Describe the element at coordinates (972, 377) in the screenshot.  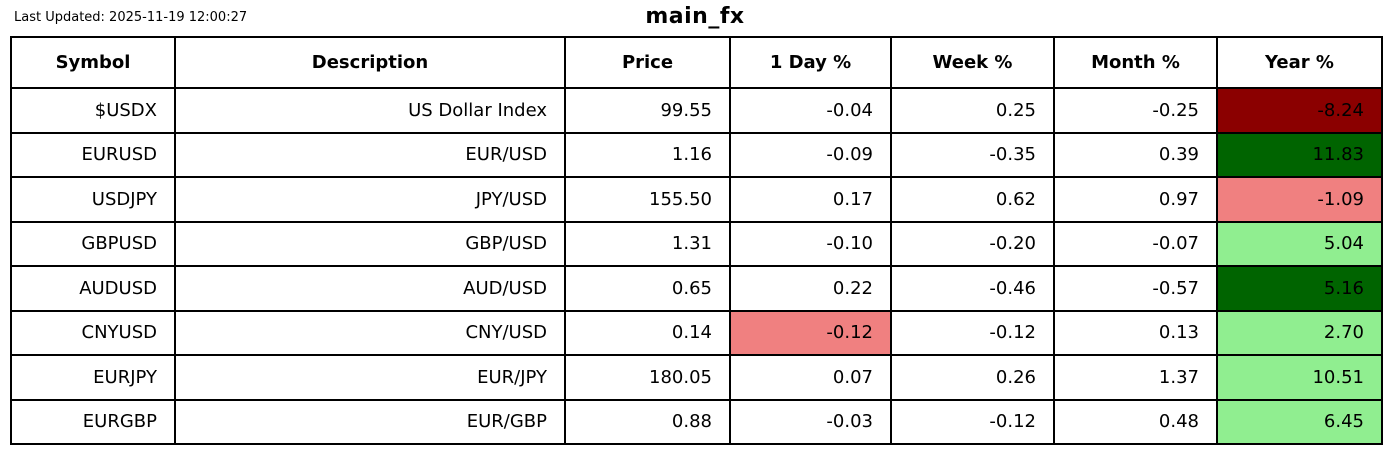
I see `cell-week-pct: 0.26` at that location.